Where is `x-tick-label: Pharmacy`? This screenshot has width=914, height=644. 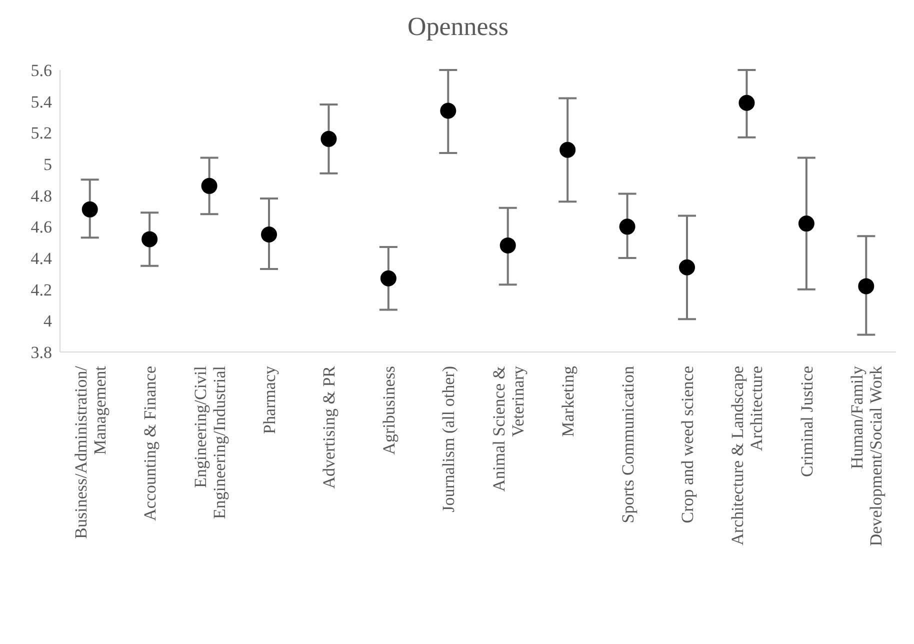 x-tick-label: Pharmacy is located at coordinates (269, 400).